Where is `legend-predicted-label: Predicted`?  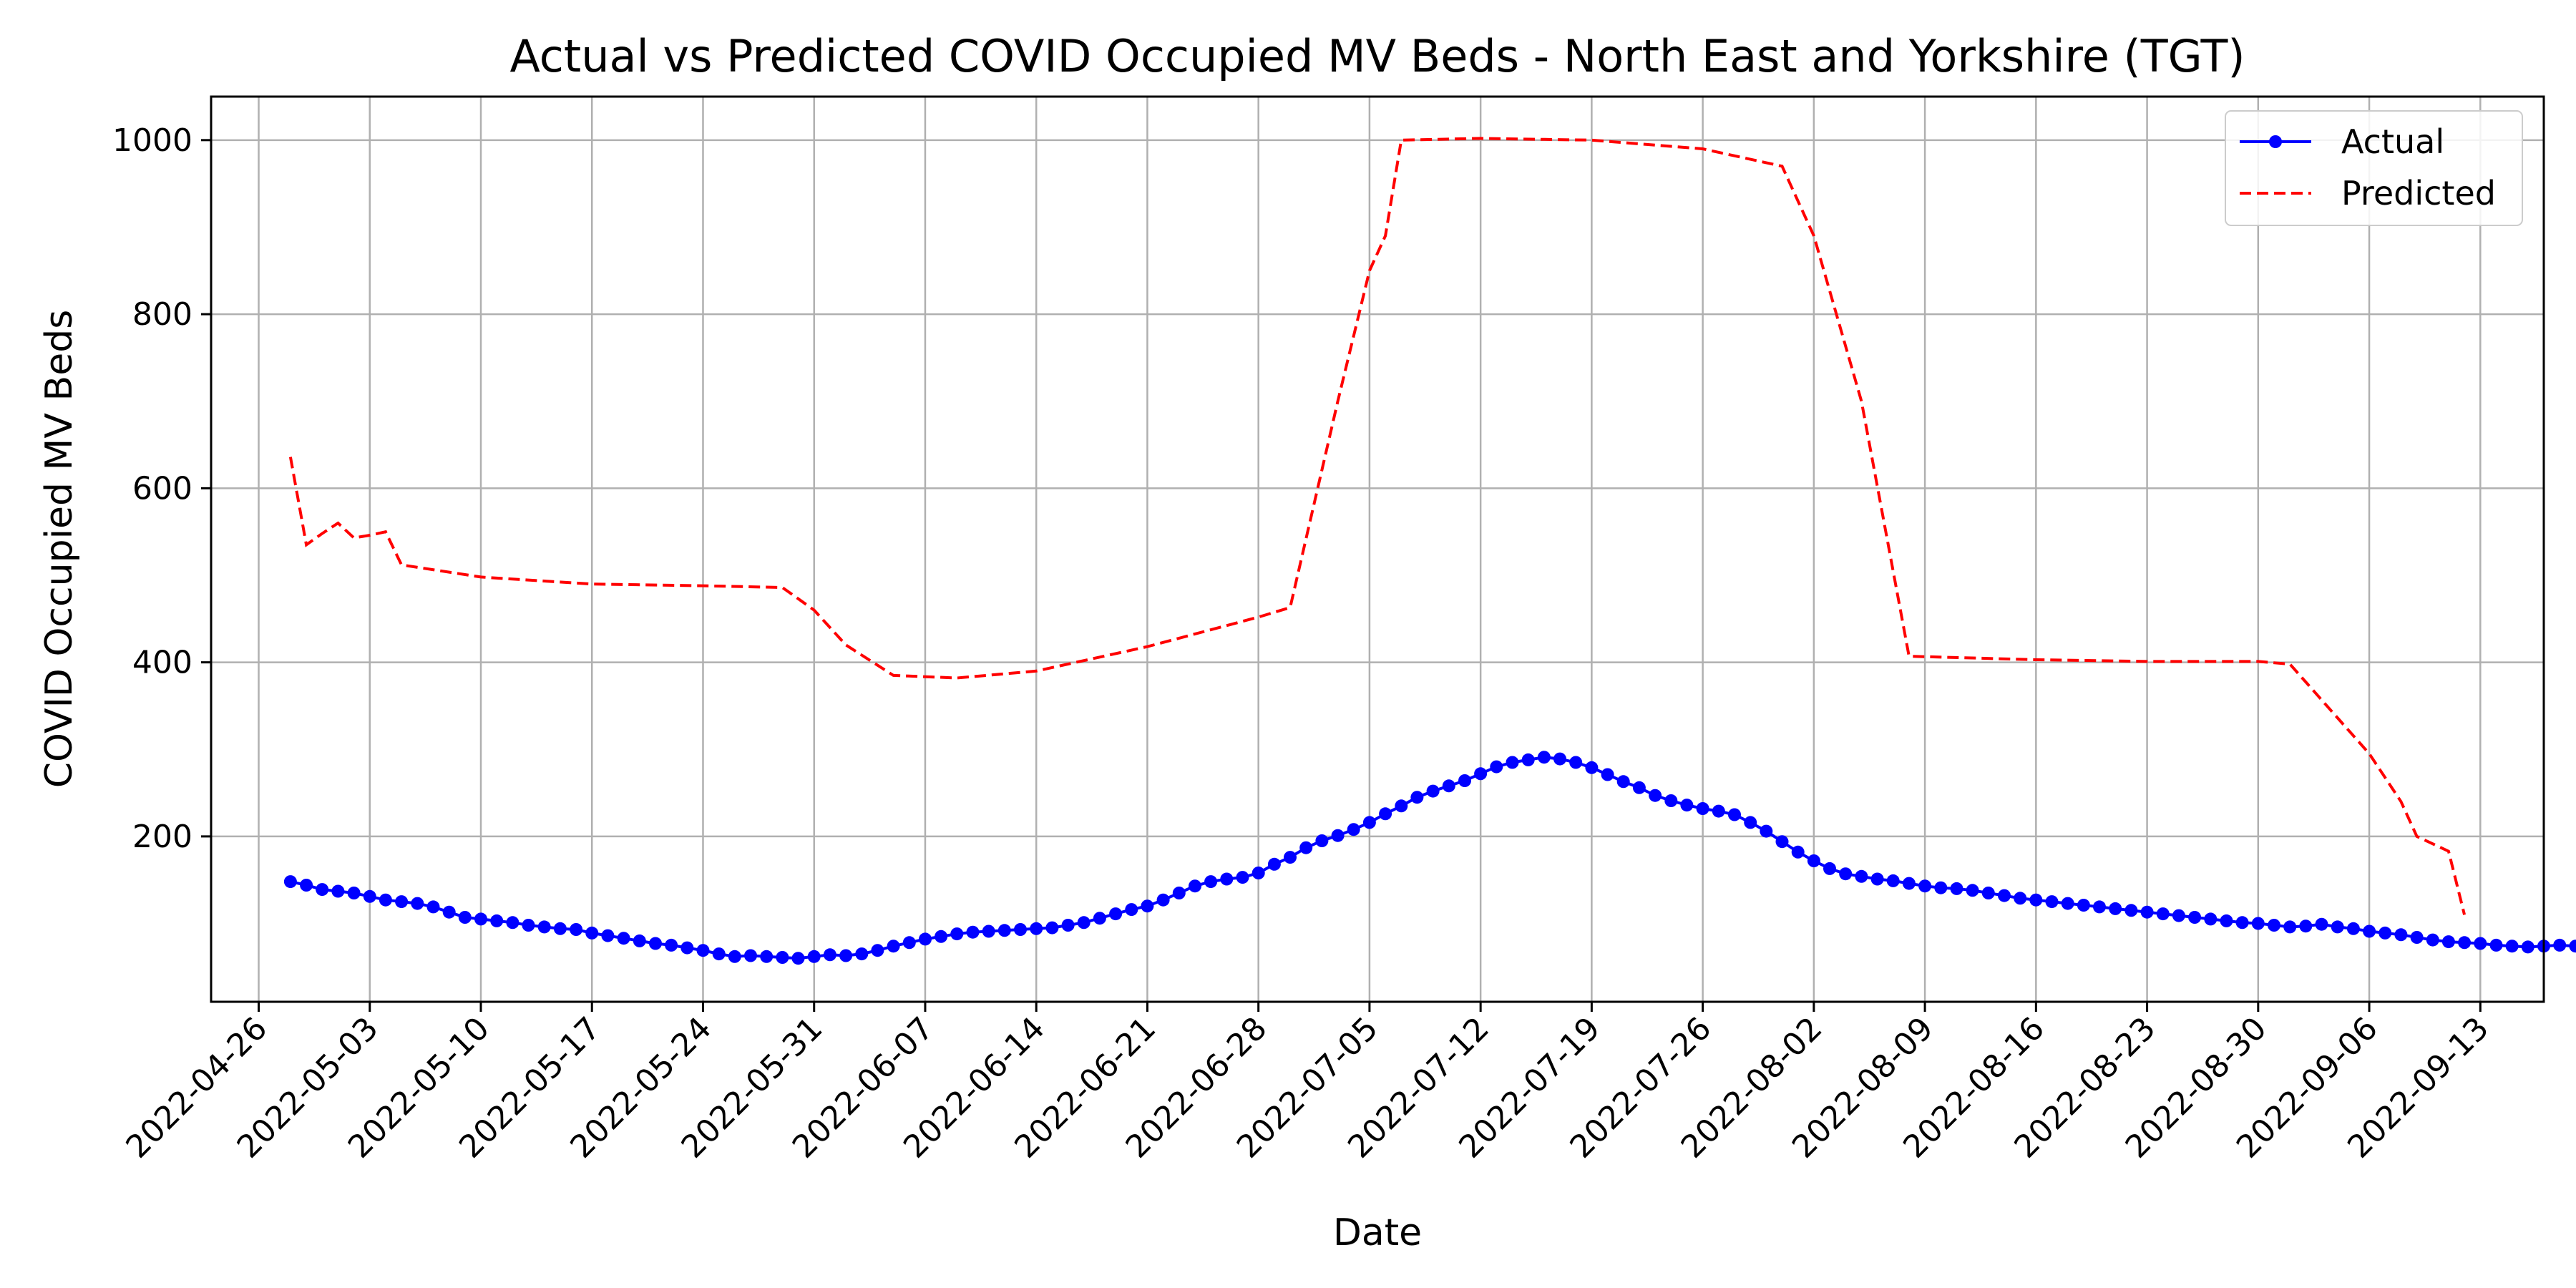 legend-predicted-label: Predicted is located at coordinates (2418, 193).